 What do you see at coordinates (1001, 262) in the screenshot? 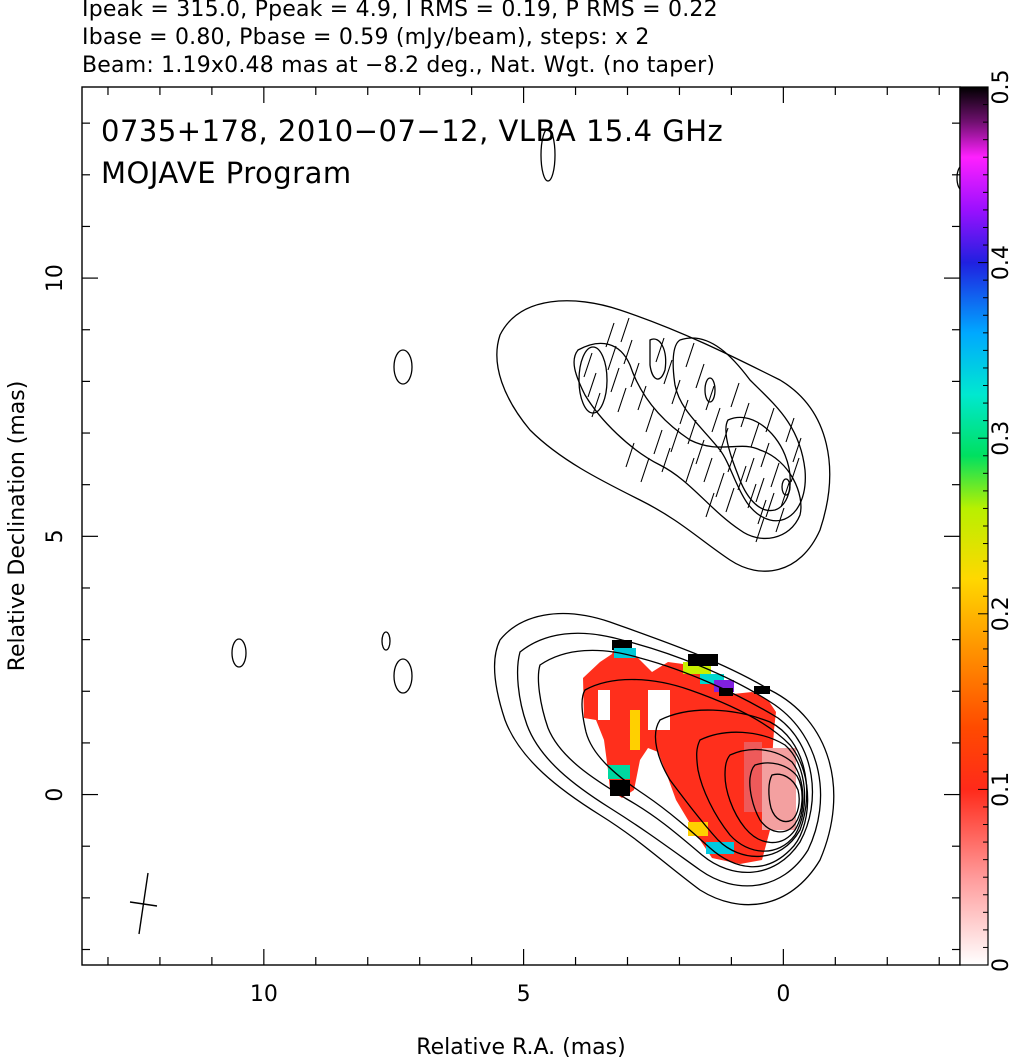
I see `colorbar-tick-label: 0.4` at bounding box center [1001, 262].